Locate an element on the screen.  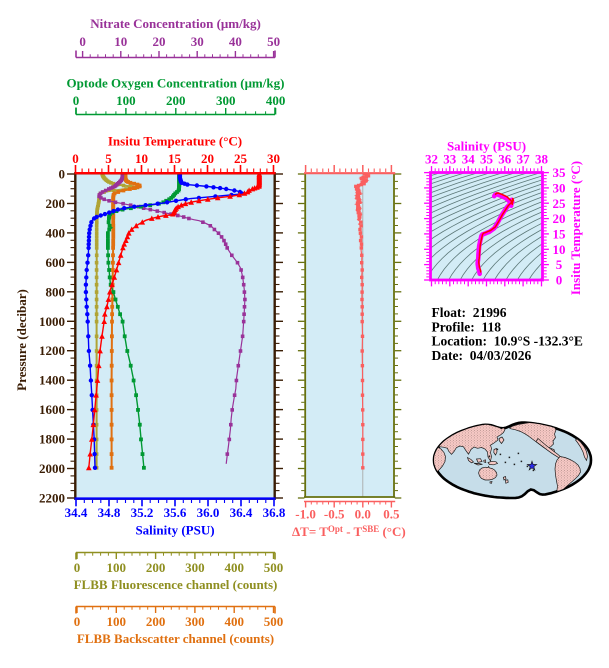
svg-text: Float: 21996 is located at coordinates (469, 312).